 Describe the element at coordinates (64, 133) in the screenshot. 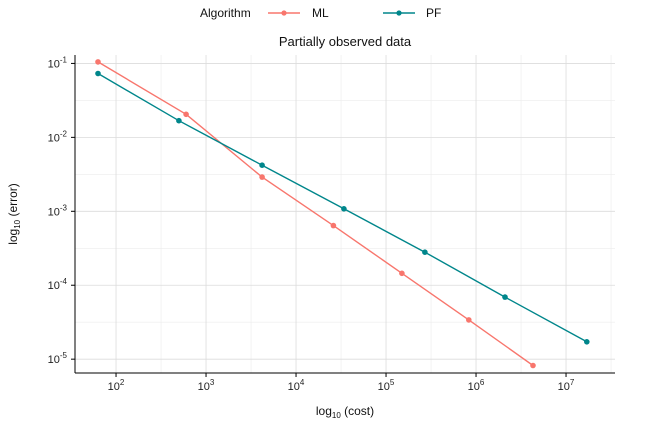

I see `y-tick-label-exp: -2` at that location.